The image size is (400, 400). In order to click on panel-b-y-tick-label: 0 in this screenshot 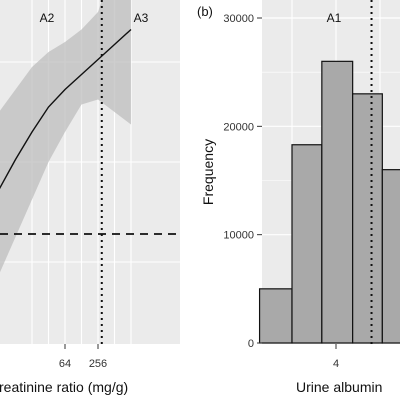, I will do `click(251, 344)`.